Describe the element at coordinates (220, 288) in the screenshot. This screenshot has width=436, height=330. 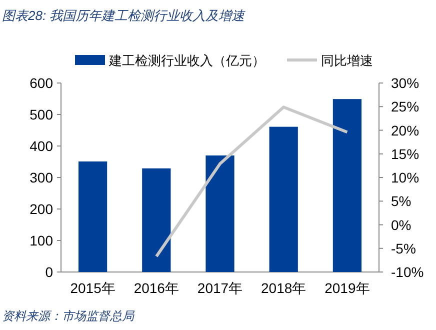
I see `x-tick-label: 2017年` at that location.